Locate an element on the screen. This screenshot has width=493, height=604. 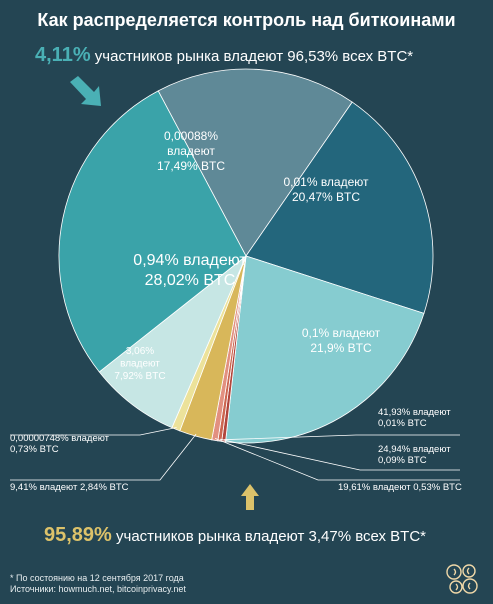
bottom-summary-percent: 95,89% is located at coordinates (78, 535).